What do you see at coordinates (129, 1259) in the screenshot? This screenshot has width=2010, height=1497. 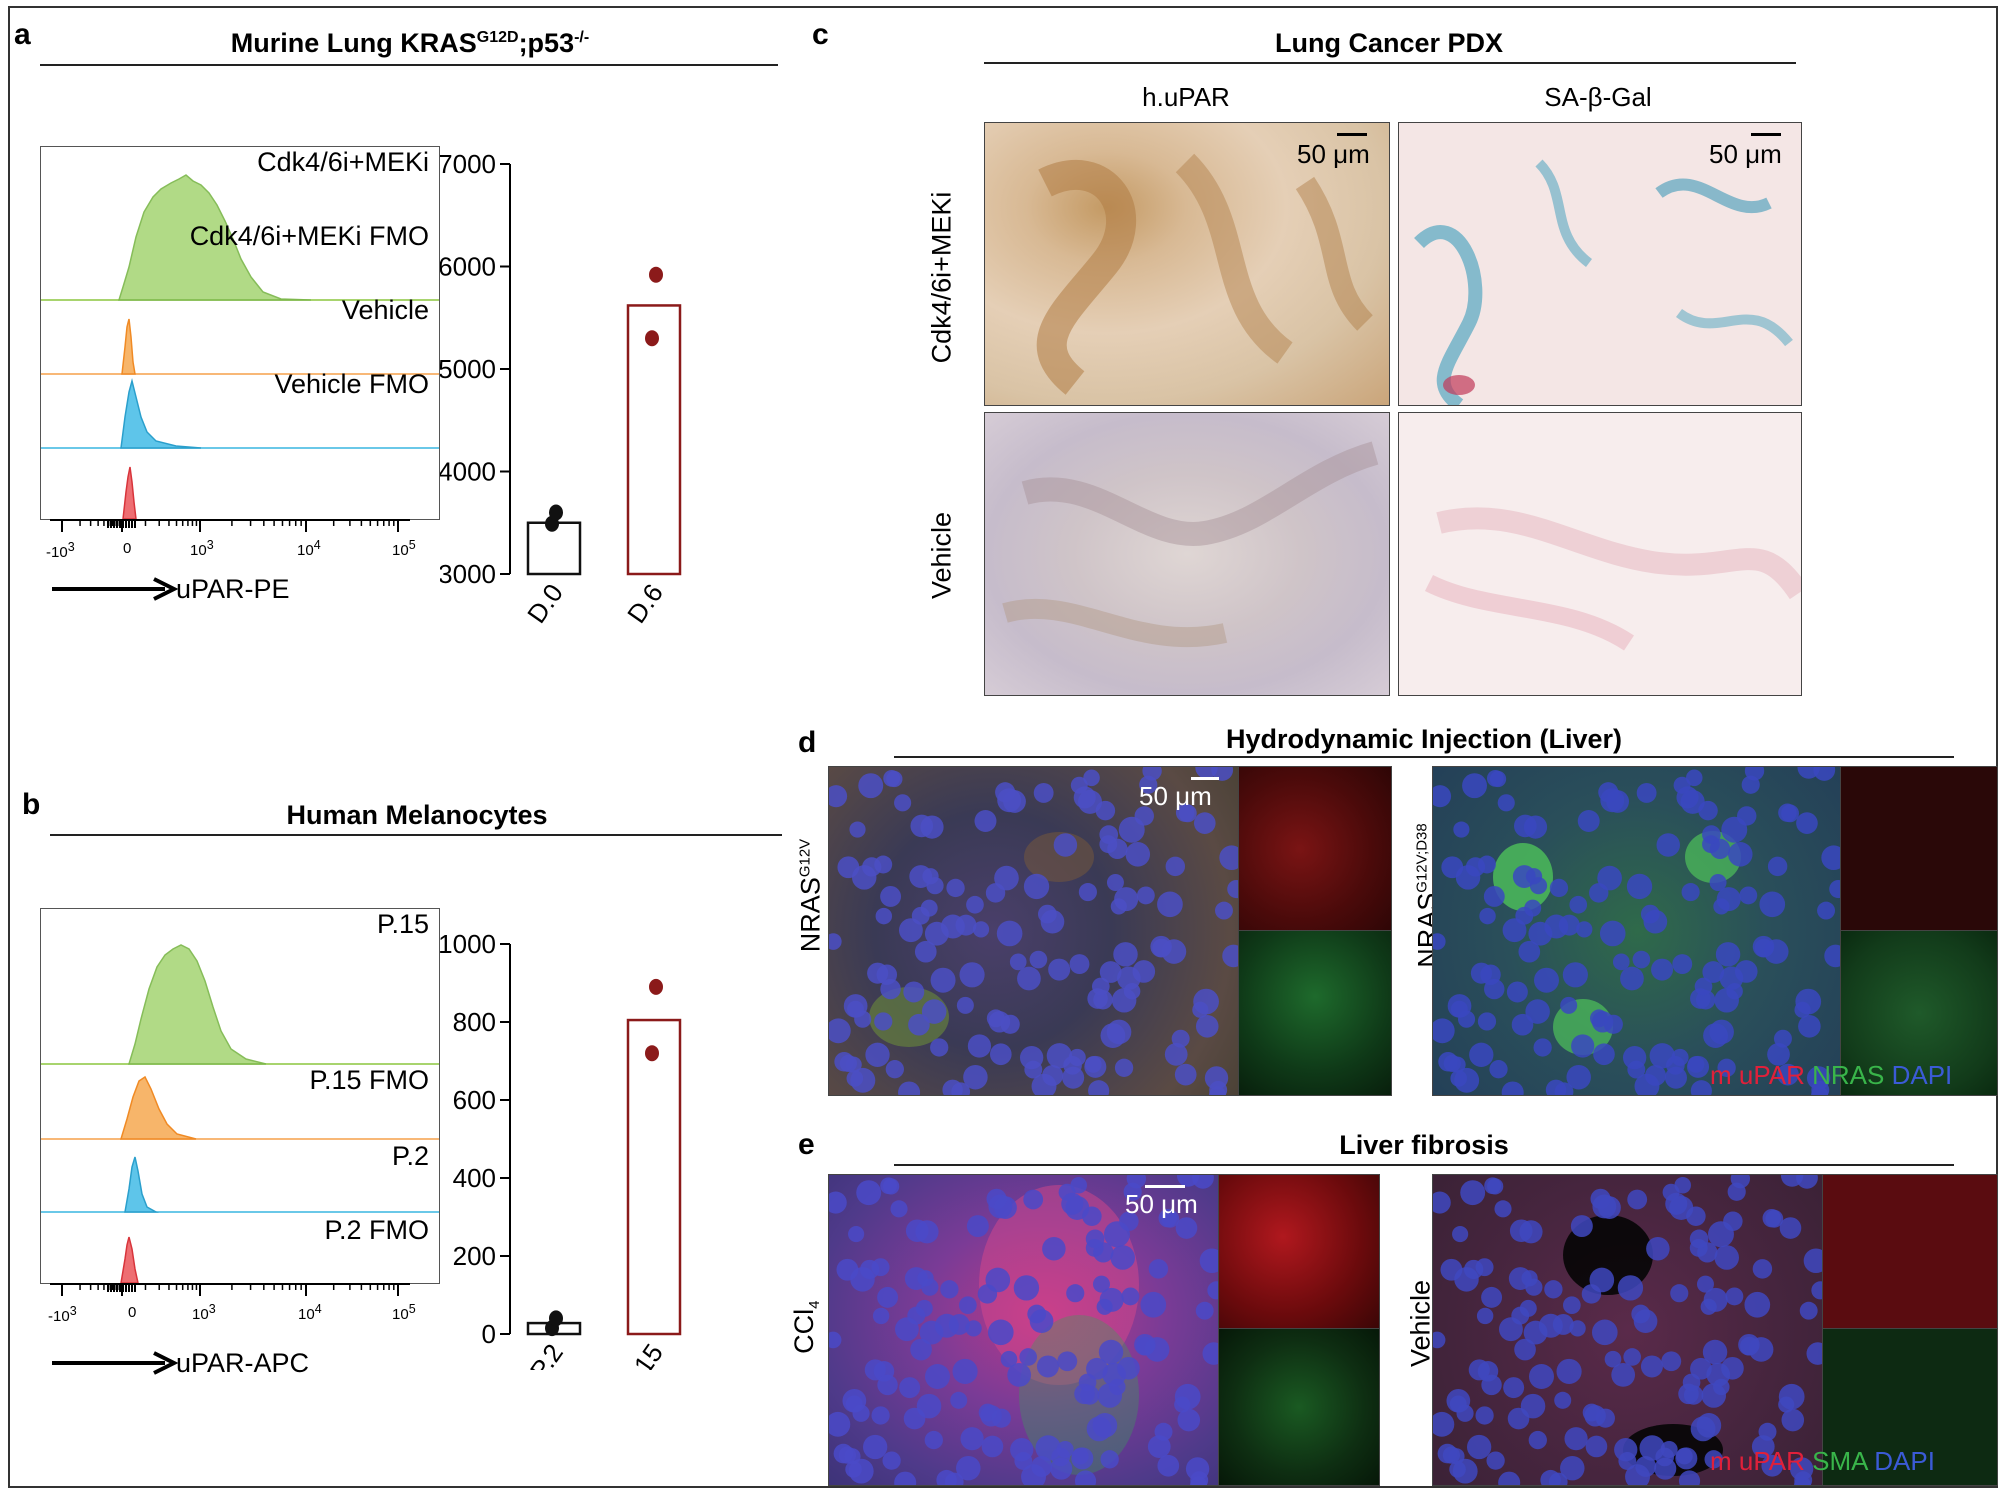 I see `hist-b-p2-fmo` at bounding box center [129, 1259].